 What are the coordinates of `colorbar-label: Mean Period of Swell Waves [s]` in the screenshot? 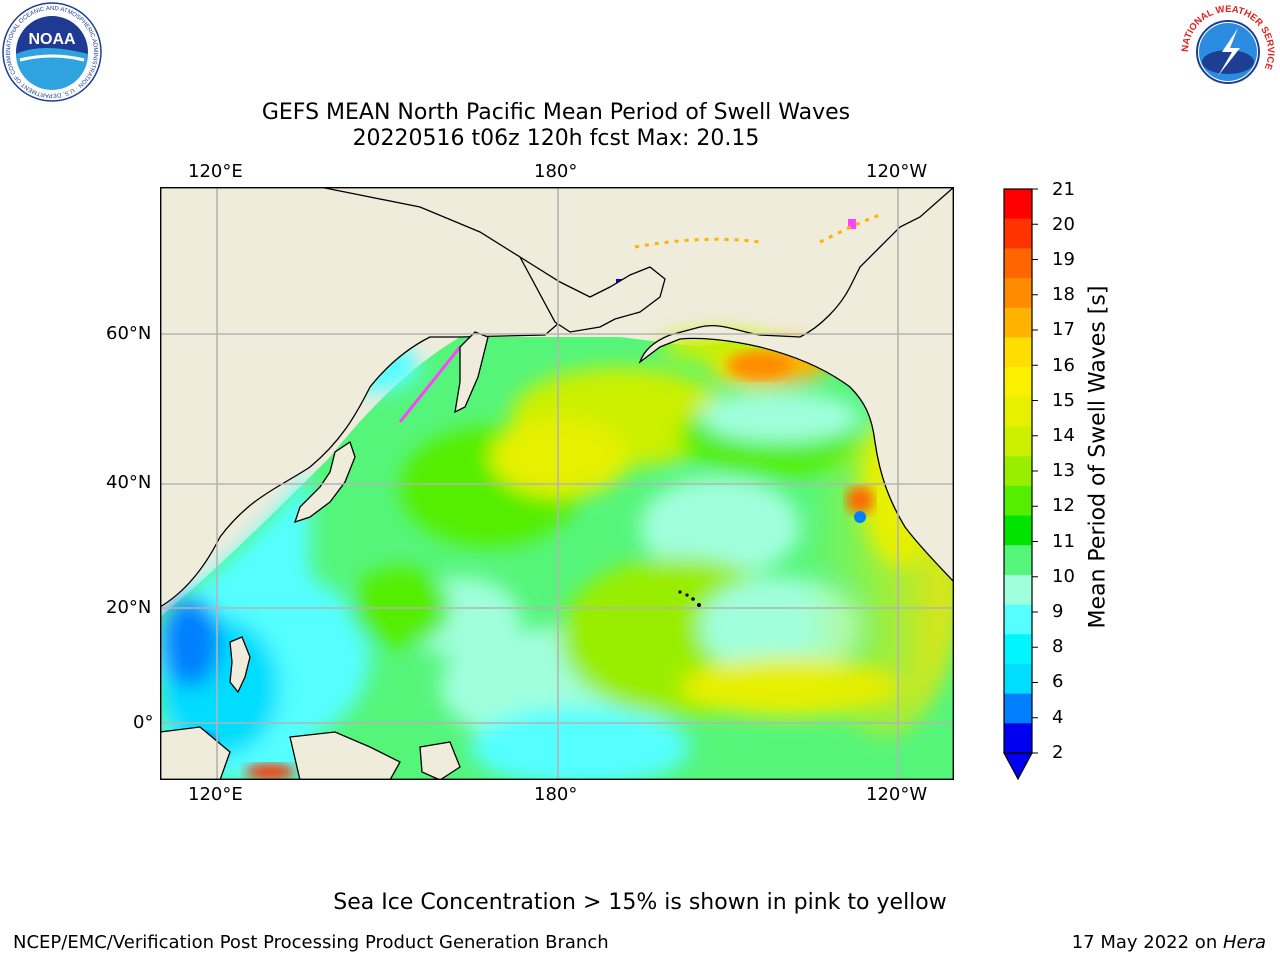 It's located at (1098, 457).